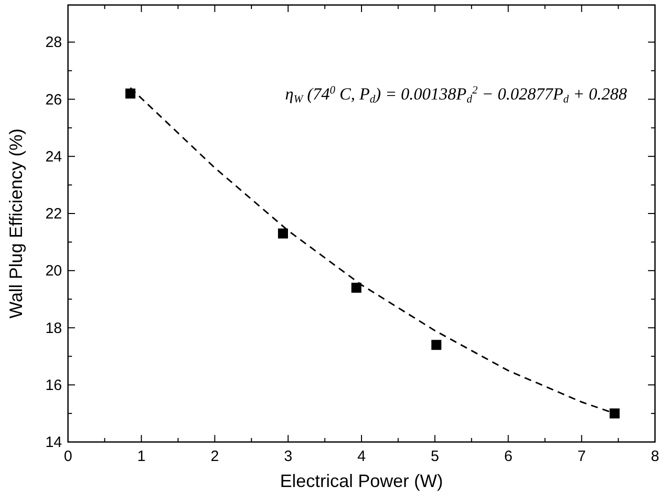 The width and height of the screenshot is (665, 497). What do you see at coordinates (53, 43) in the screenshot?
I see `y-tick-label: 28` at bounding box center [53, 43].